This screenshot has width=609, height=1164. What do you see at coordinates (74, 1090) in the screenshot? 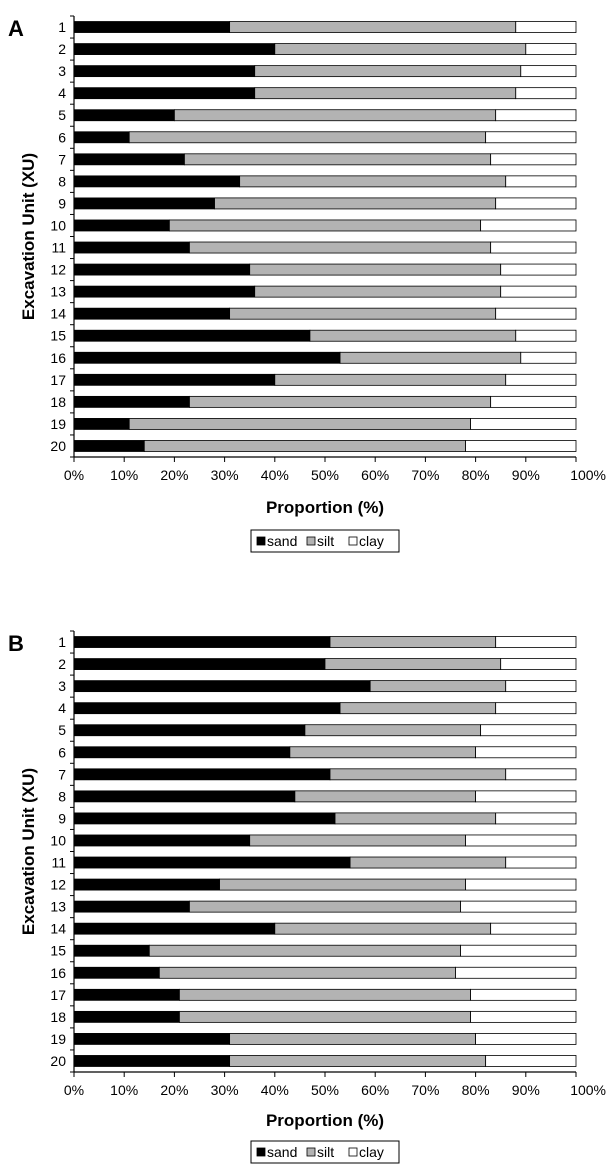
I see `x-tick-label: 0%` at bounding box center [74, 1090].